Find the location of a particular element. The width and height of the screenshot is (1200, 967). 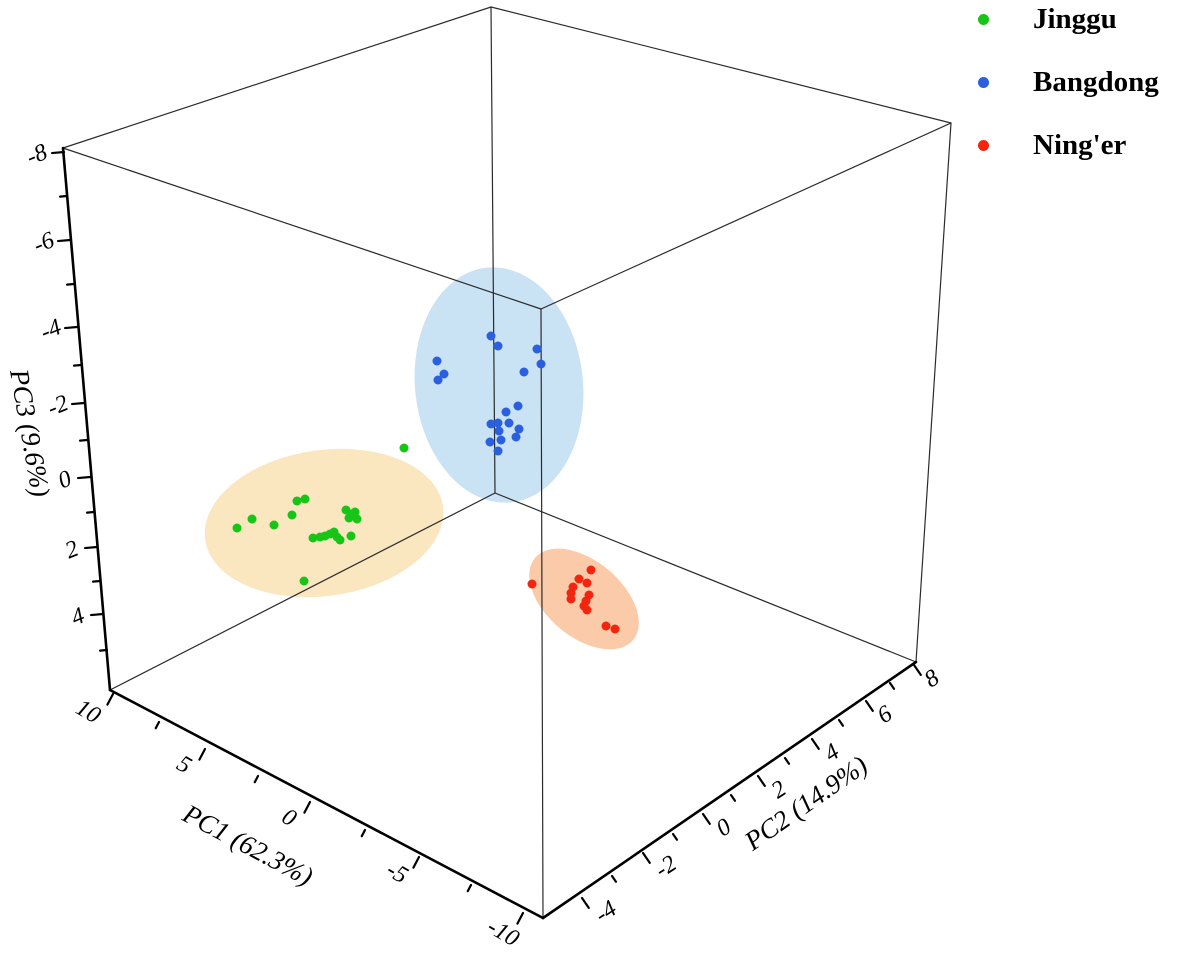

pc3-tick-label: -2 is located at coordinates (58, 406).